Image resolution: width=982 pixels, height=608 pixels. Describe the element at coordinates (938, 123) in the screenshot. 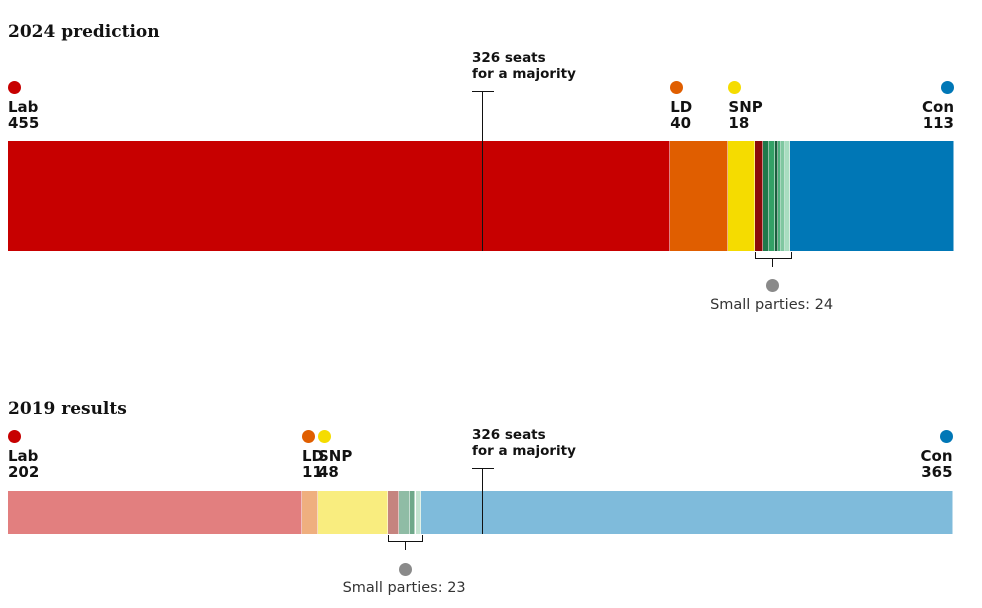

I see `party-seats: 113` at that location.